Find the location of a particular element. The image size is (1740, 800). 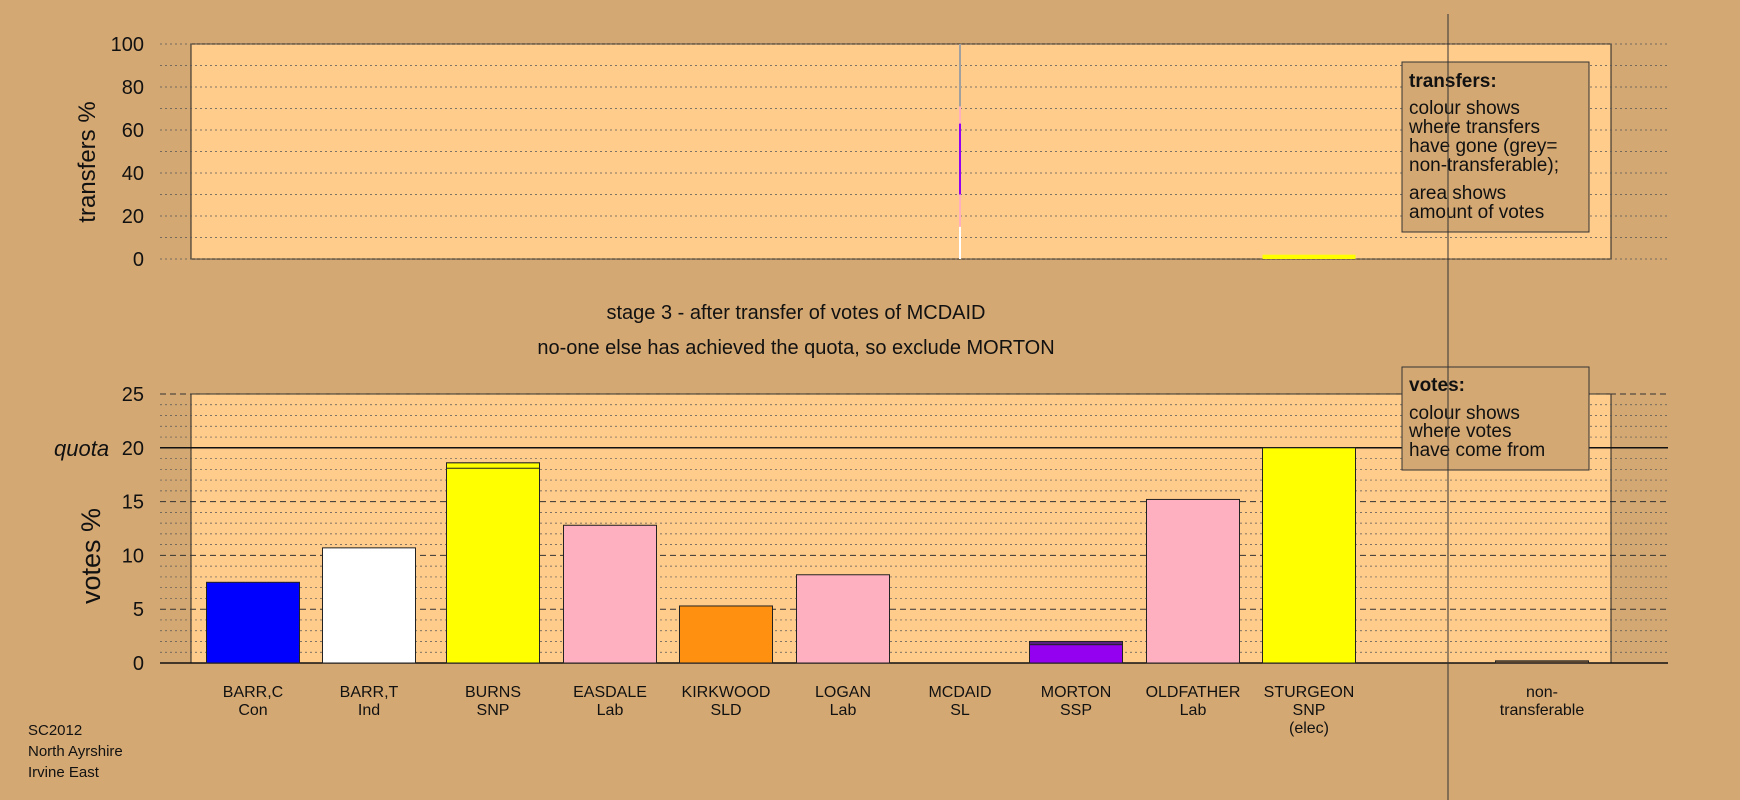

votes-legend-line: have come from is located at coordinates (1477, 450).